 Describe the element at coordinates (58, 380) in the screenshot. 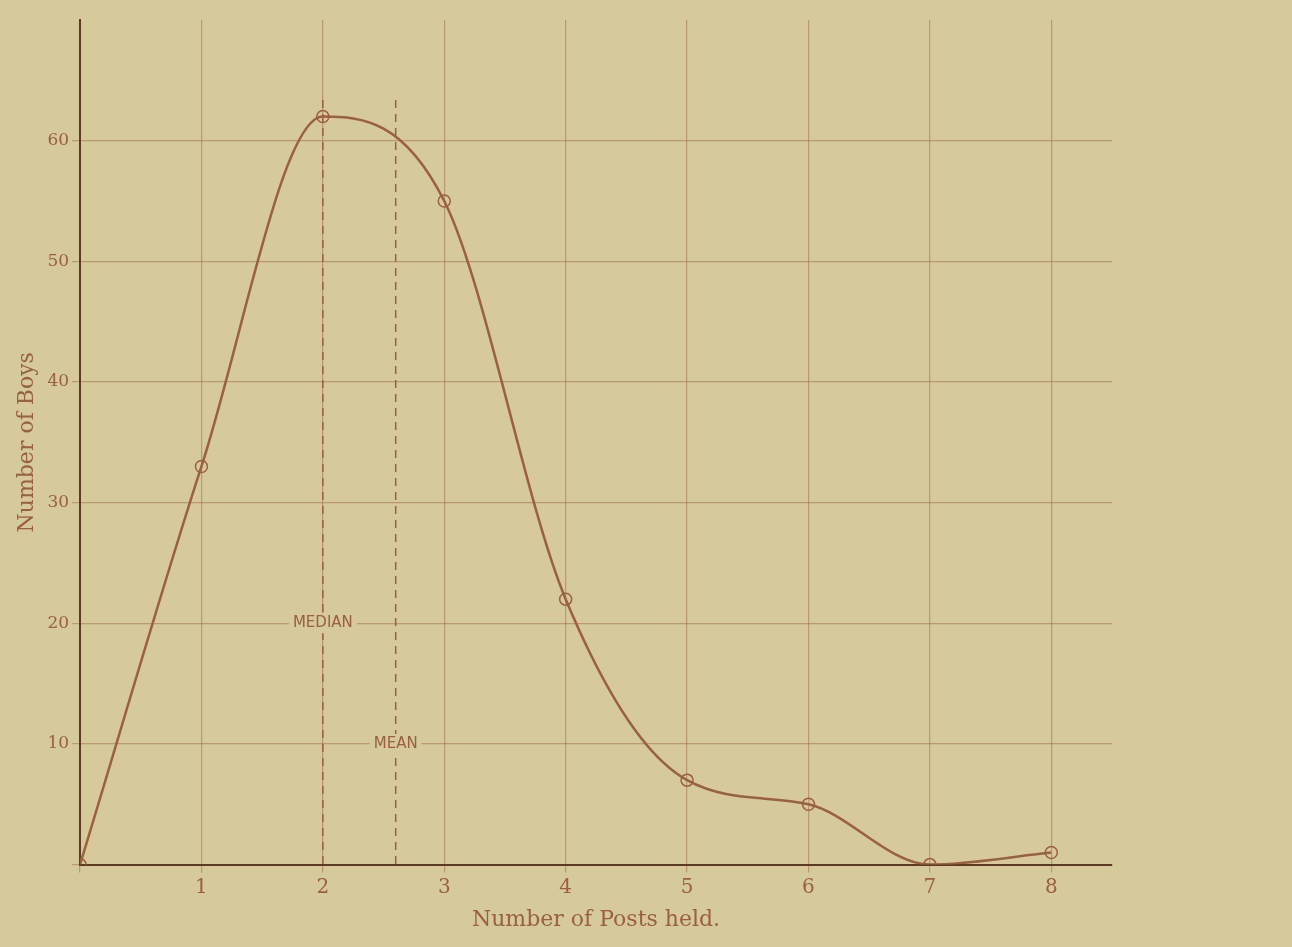

I see `y-tick-label: 40` at that location.